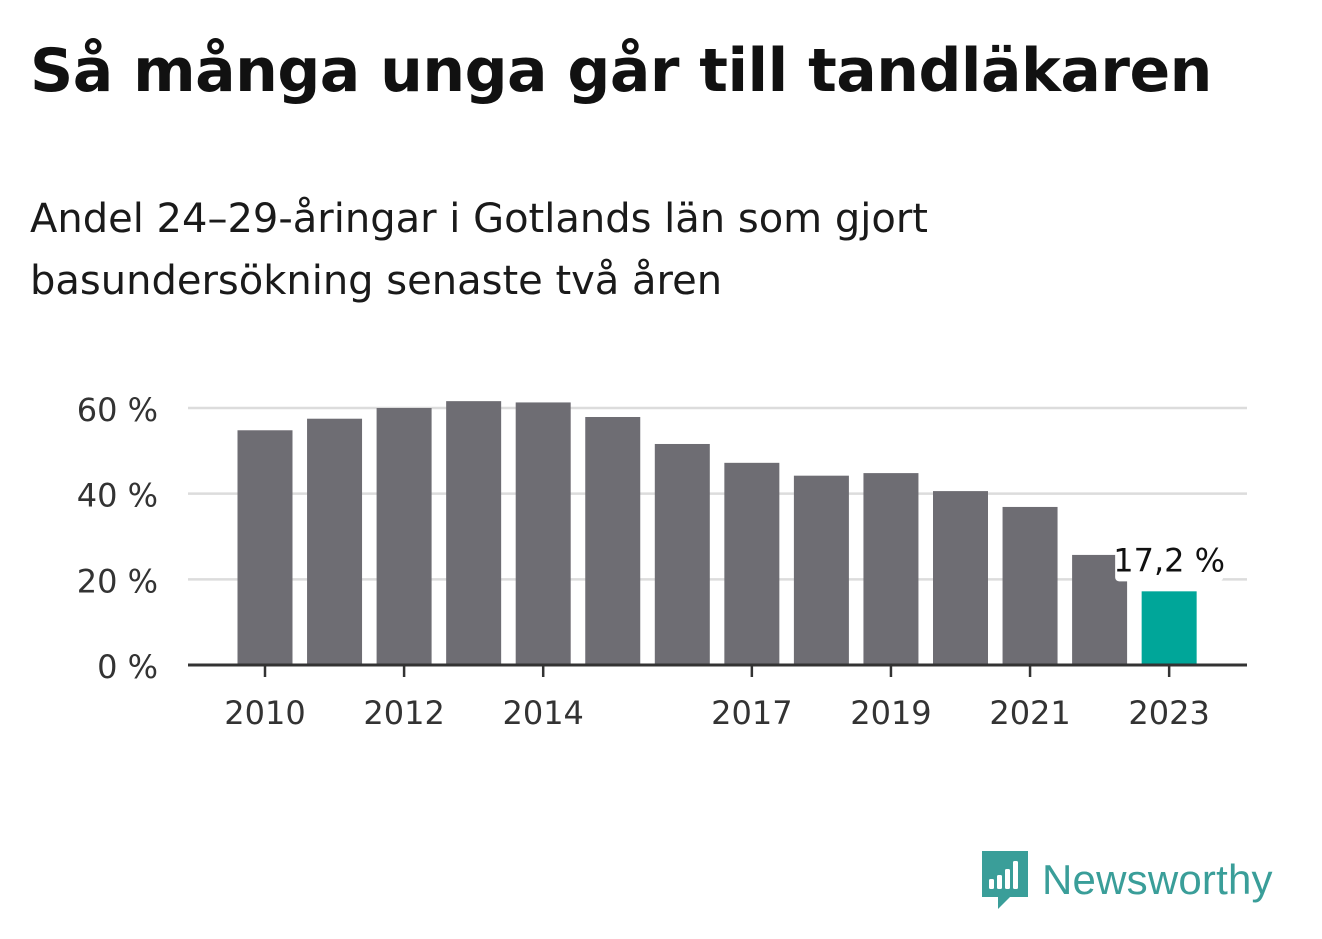  What do you see at coordinates (960, 578) in the screenshot?
I see `bar-2020` at bounding box center [960, 578].